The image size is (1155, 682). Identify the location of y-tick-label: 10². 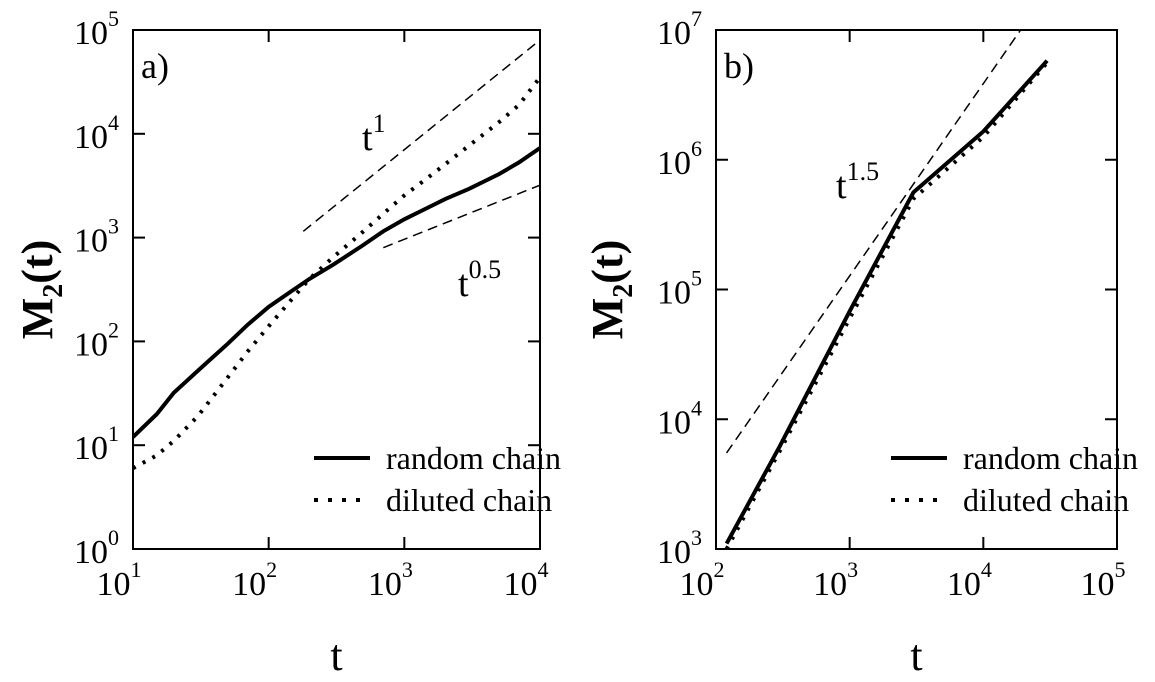
(96, 340).